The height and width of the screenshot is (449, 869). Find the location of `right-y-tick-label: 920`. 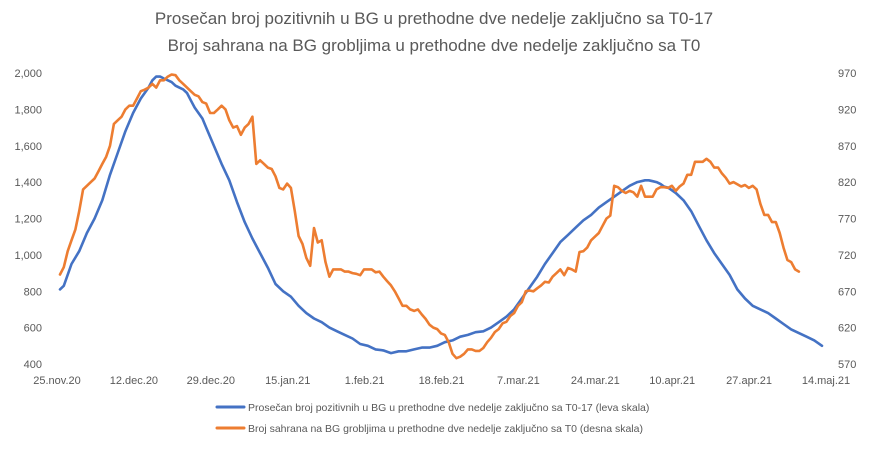

right-y-tick-label: 920 is located at coordinates (847, 110).